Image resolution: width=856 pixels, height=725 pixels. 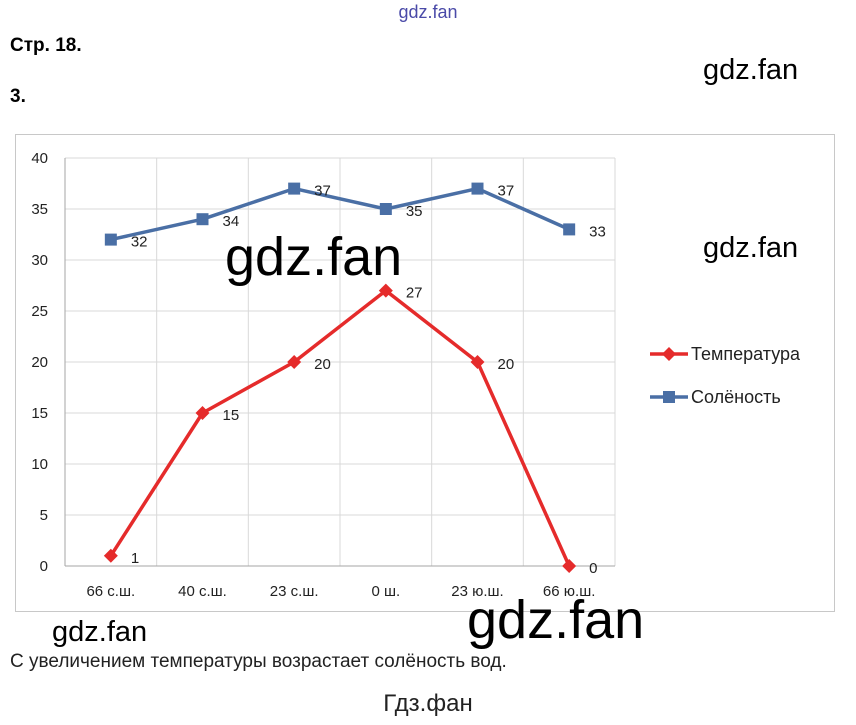 What do you see at coordinates (746, 354) in the screenshot?
I see `legend-label: Температура` at bounding box center [746, 354].